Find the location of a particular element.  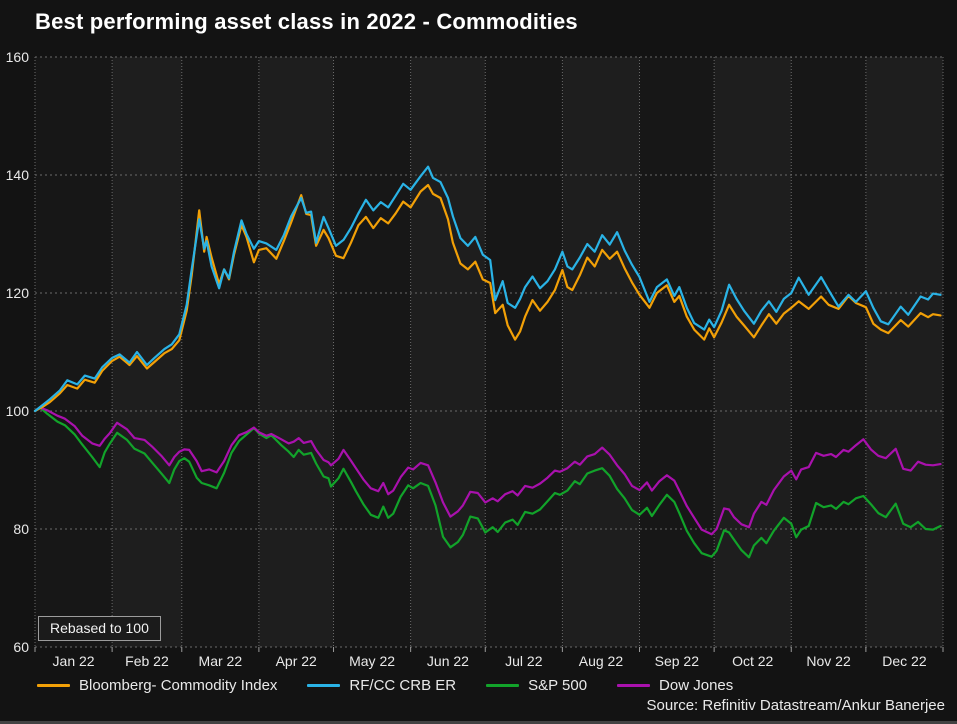

green-line-swatch-icon is located at coordinates (503, 685).